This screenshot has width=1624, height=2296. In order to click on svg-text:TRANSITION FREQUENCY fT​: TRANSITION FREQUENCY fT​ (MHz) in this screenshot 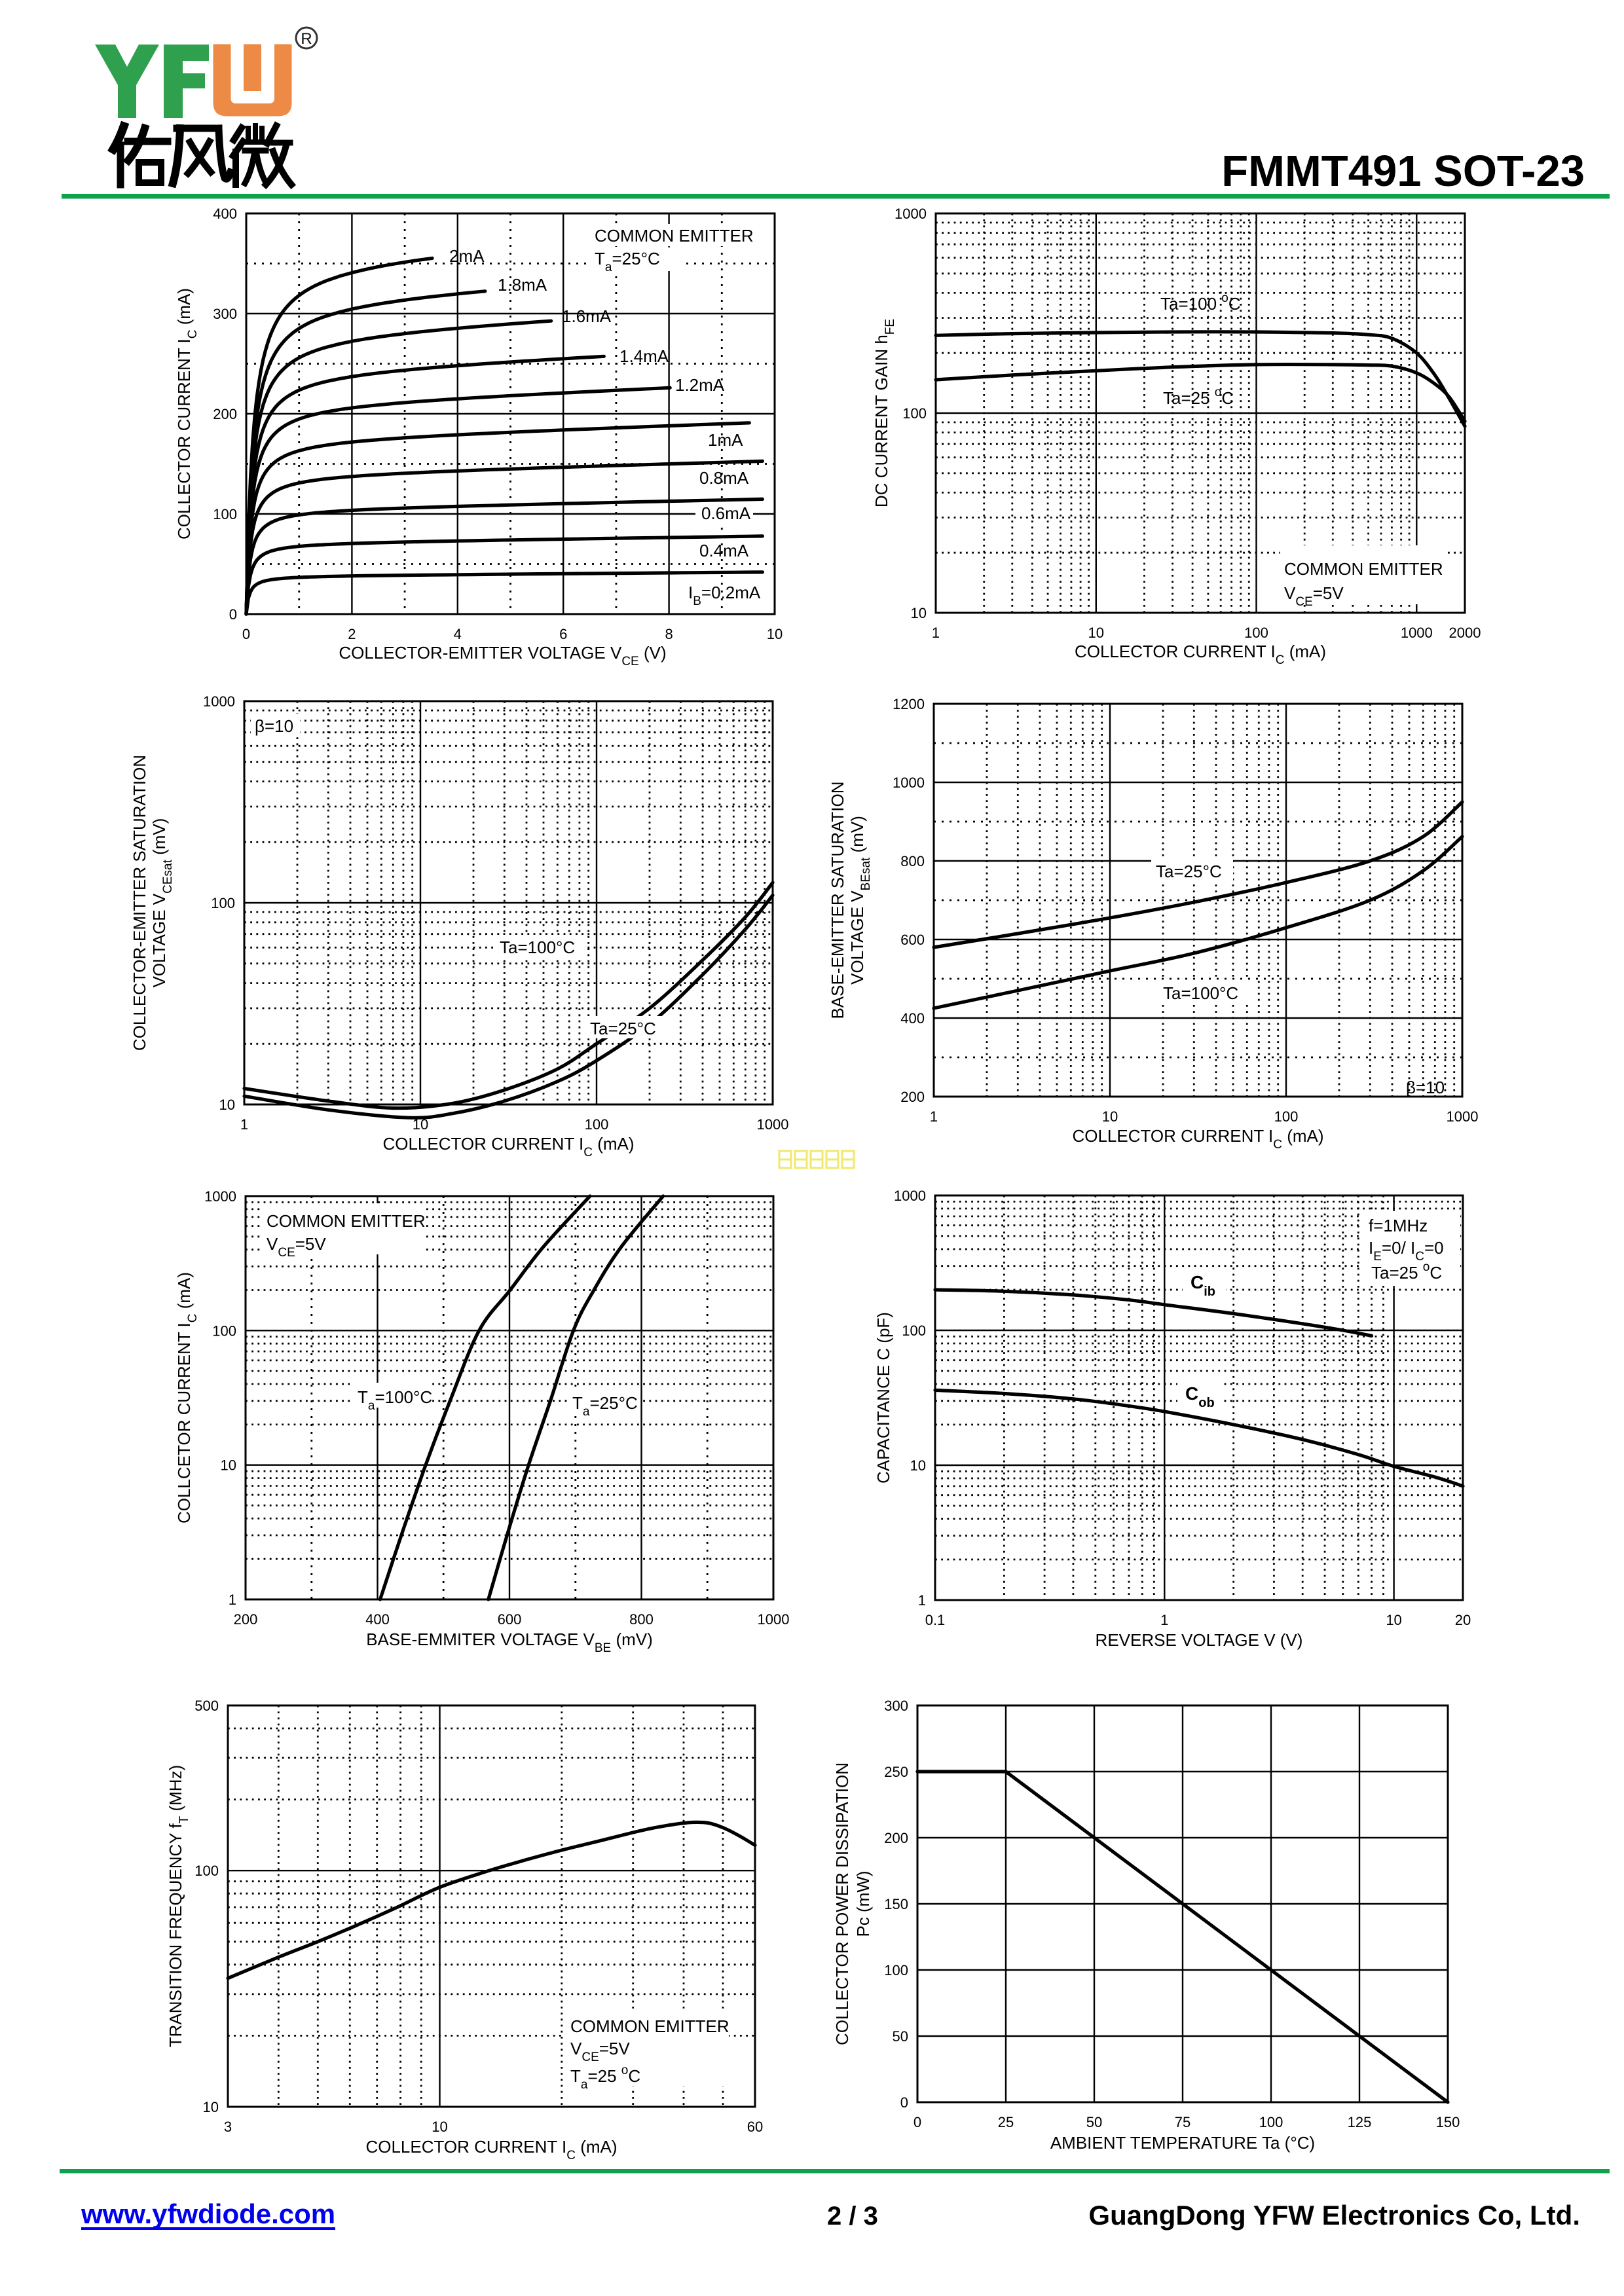, I will do `click(178, 1906)`.